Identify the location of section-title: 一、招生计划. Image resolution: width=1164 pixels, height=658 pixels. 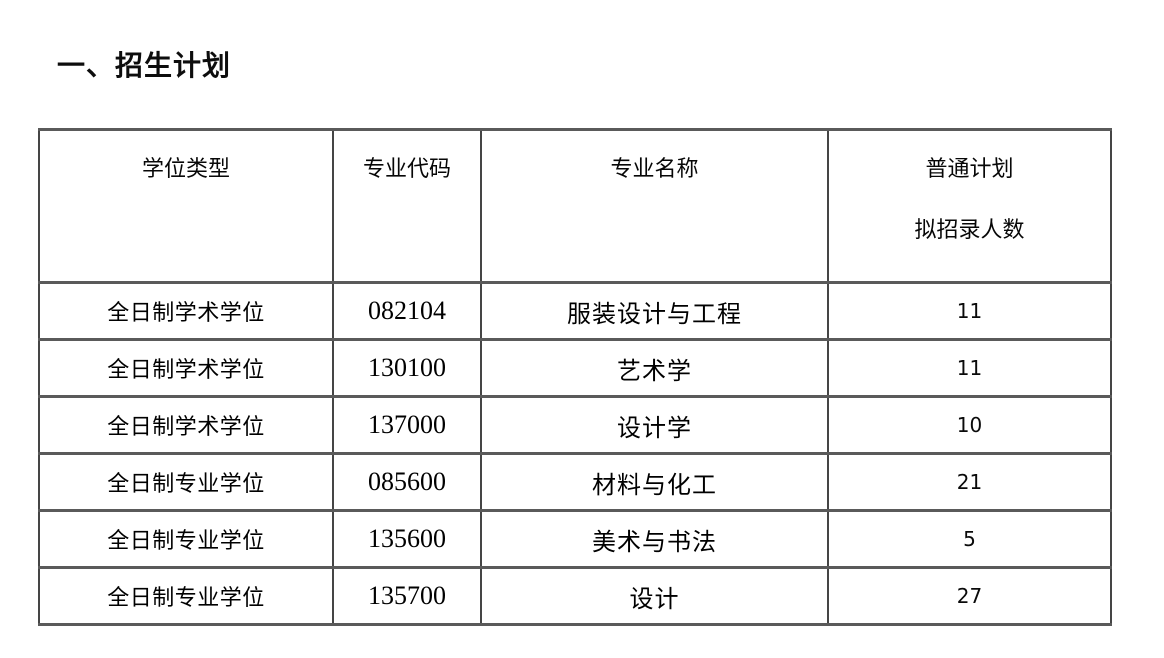
(144, 65).